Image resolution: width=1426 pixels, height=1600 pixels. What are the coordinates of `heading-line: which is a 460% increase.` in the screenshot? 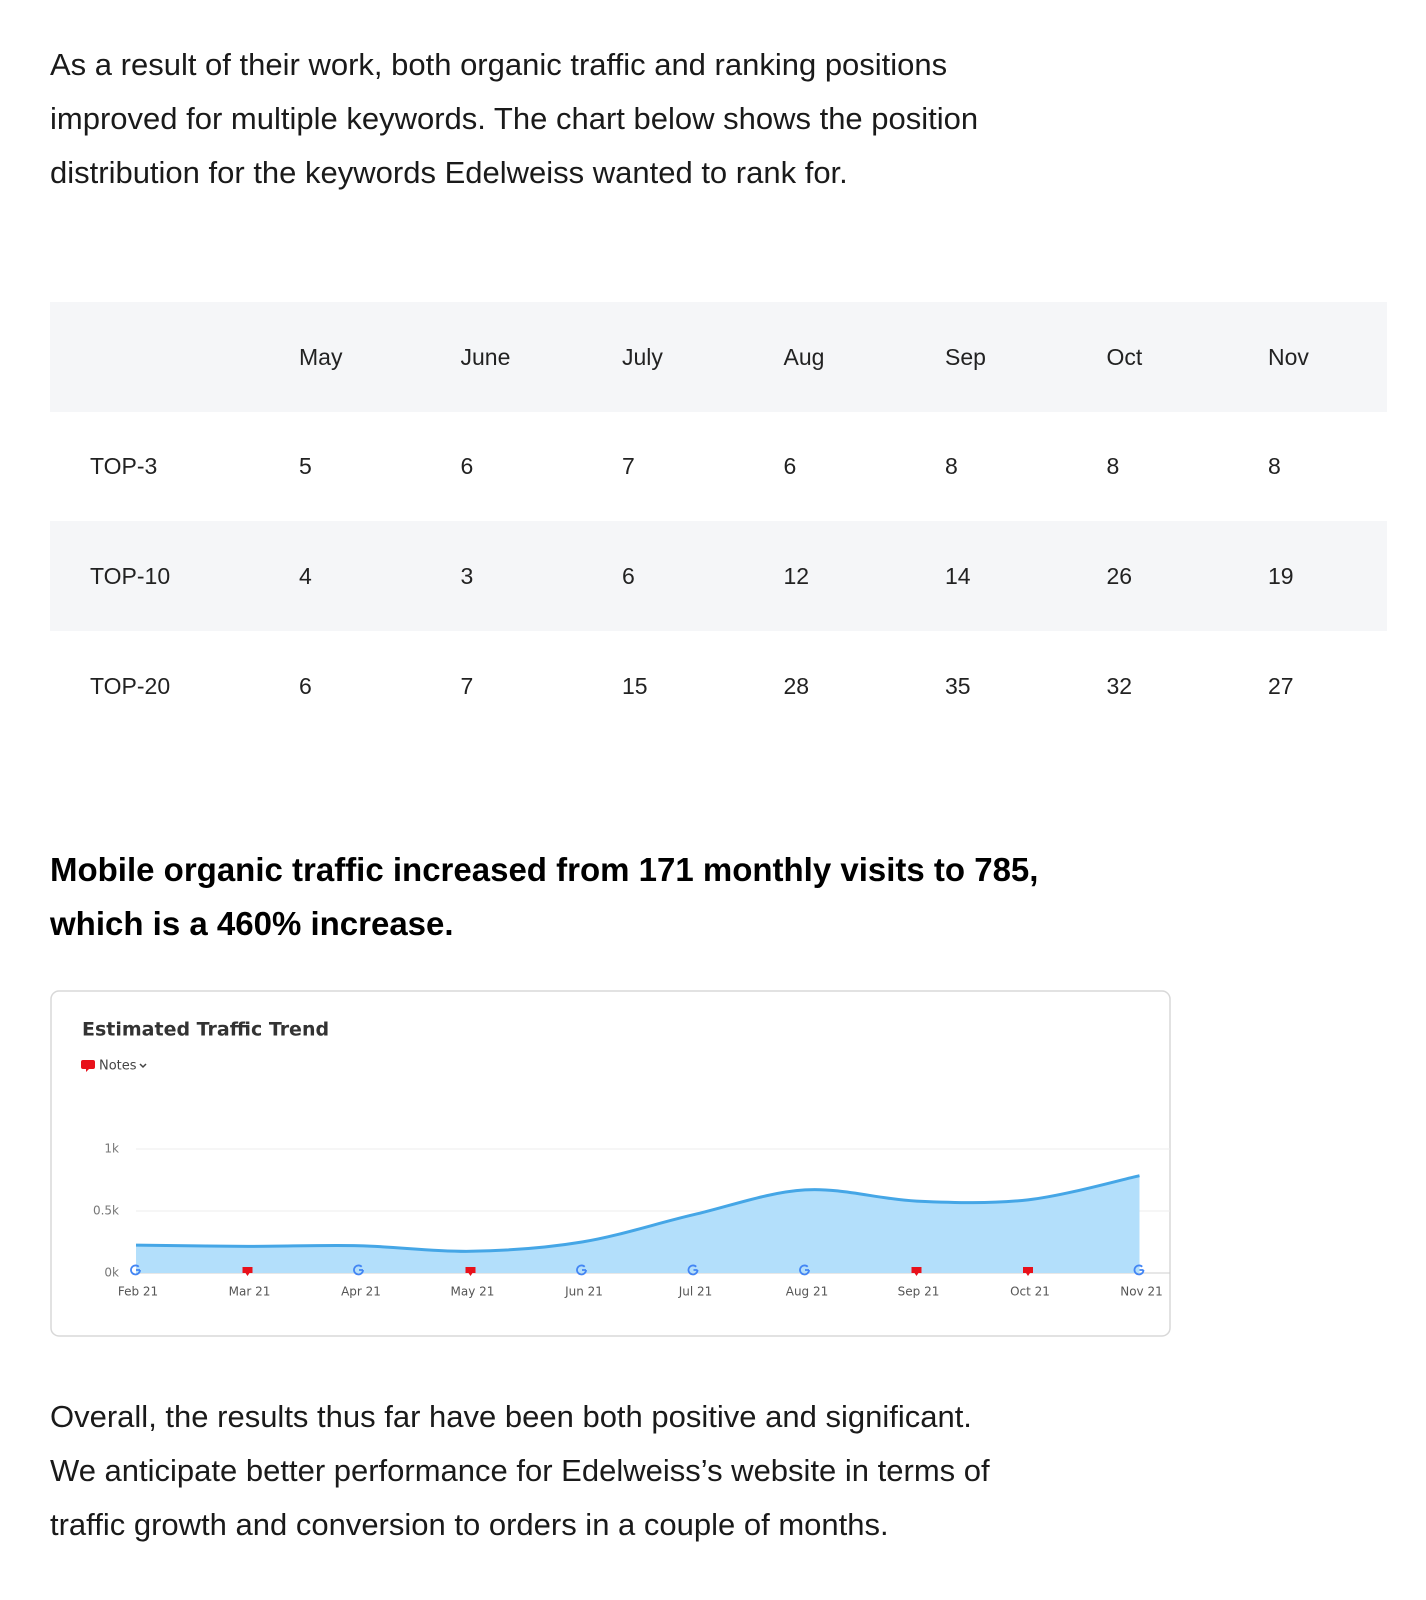 It's located at (252, 923).